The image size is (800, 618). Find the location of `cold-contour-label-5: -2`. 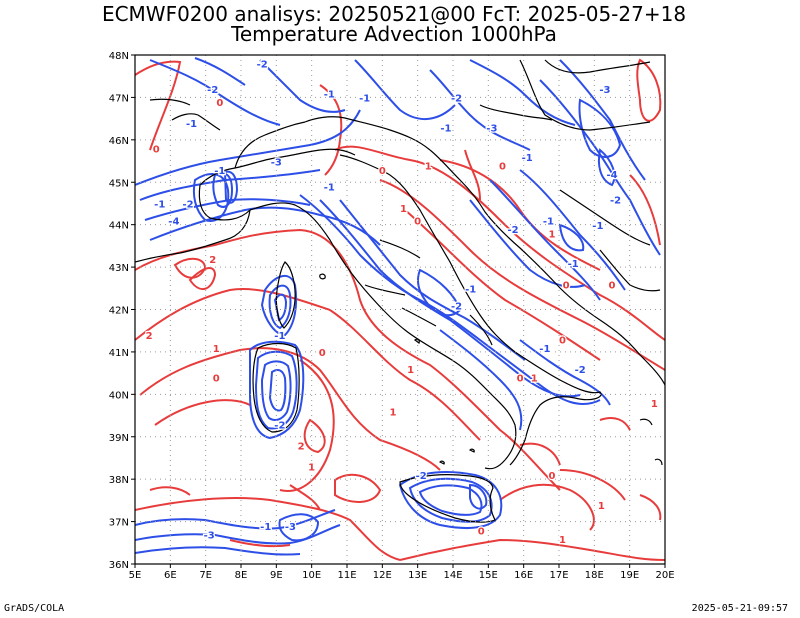

cold-contour-label-5: -2 is located at coordinates (456, 99).